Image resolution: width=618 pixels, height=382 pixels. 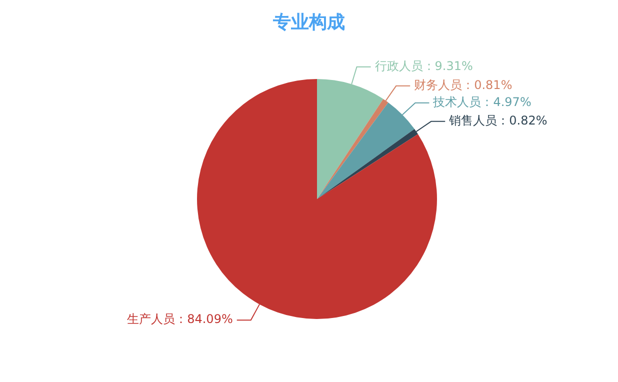 What do you see at coordinates (180, 319) in the screenshot?
I see `slice-label: 生产人员：84.09%` at bounding box center [180, 319].